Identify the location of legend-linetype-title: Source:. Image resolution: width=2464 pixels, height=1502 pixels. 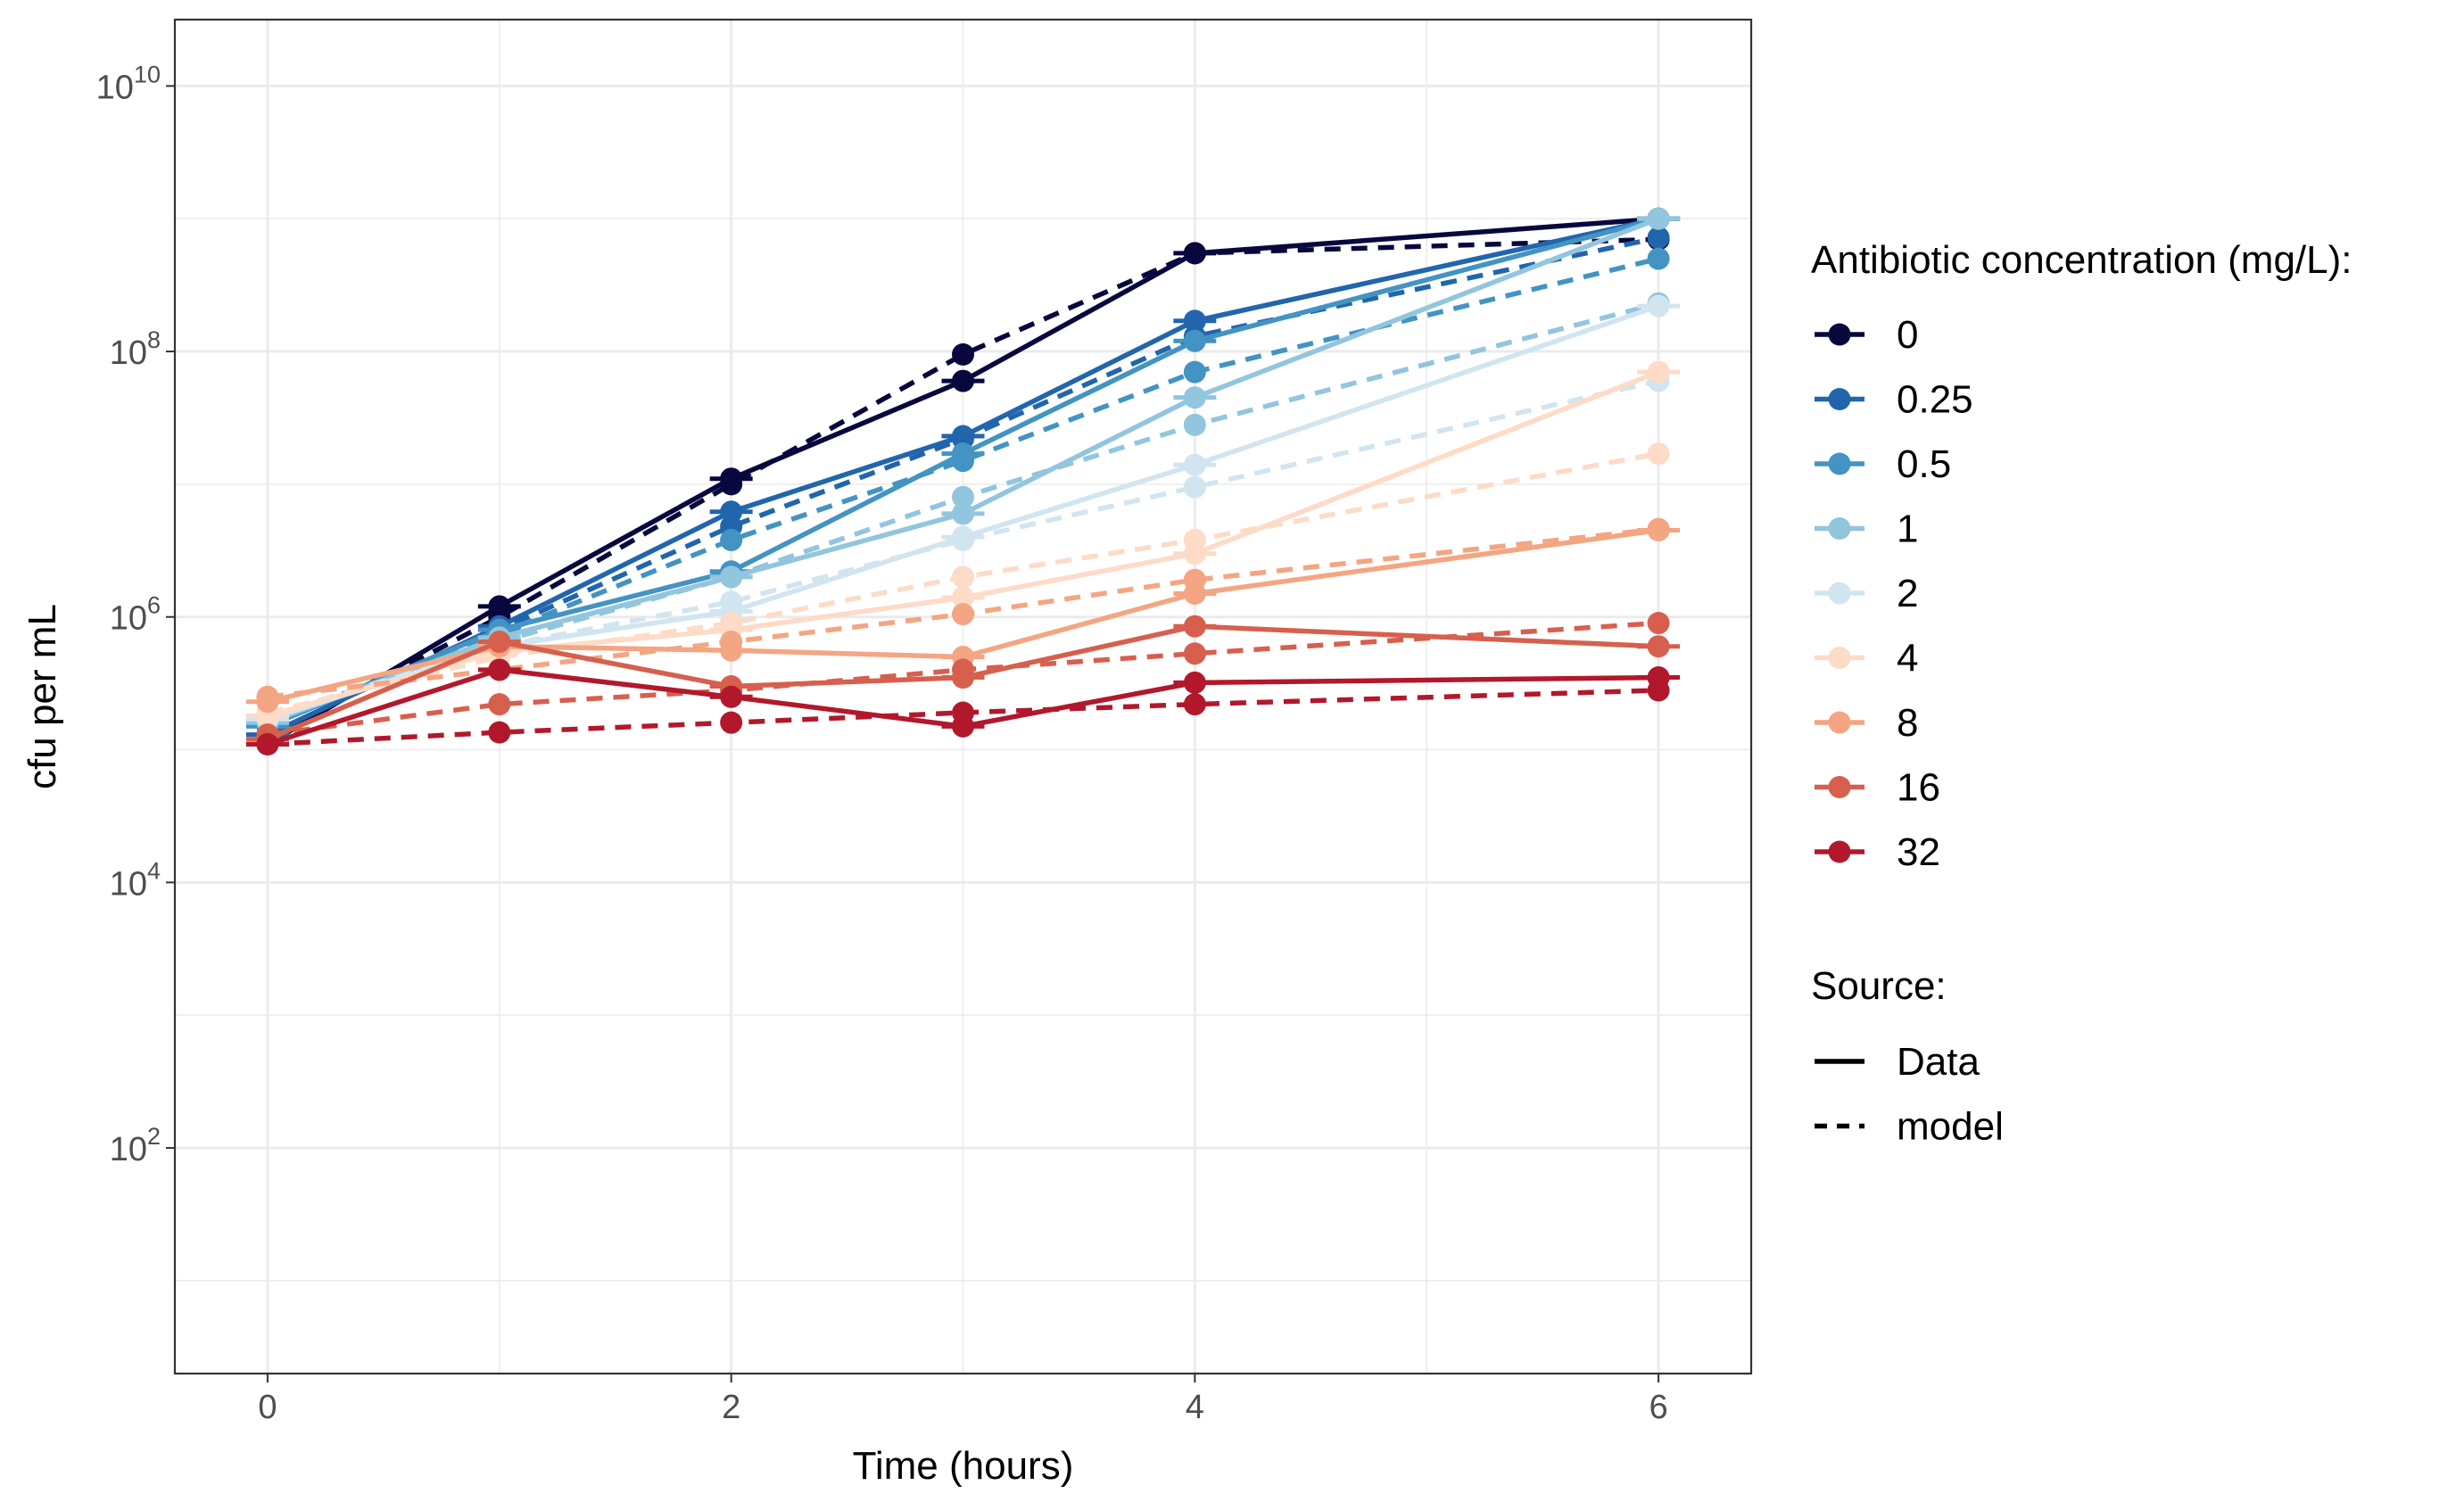
(1879, 986).